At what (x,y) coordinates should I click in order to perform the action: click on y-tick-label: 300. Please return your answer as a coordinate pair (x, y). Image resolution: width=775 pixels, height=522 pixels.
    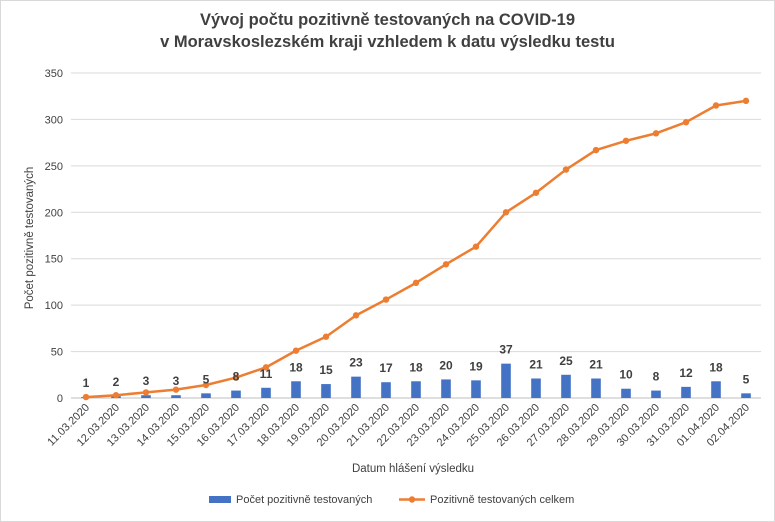
    Looking at the image, I should click on (54, 120).